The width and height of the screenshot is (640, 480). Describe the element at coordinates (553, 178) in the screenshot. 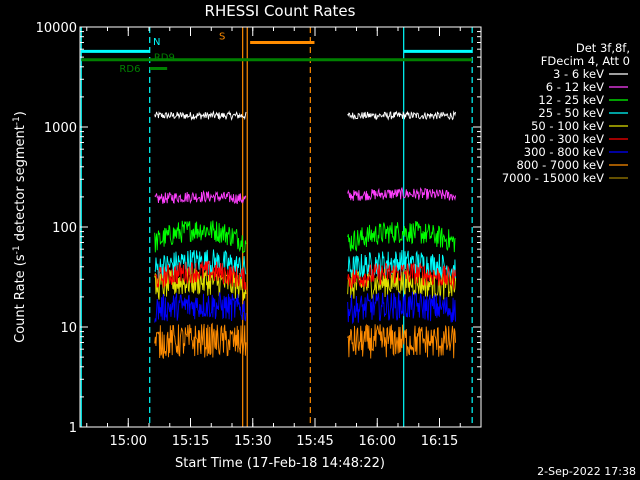

I see `legend-entry-label: 7000 - 15000 keV` at that location.